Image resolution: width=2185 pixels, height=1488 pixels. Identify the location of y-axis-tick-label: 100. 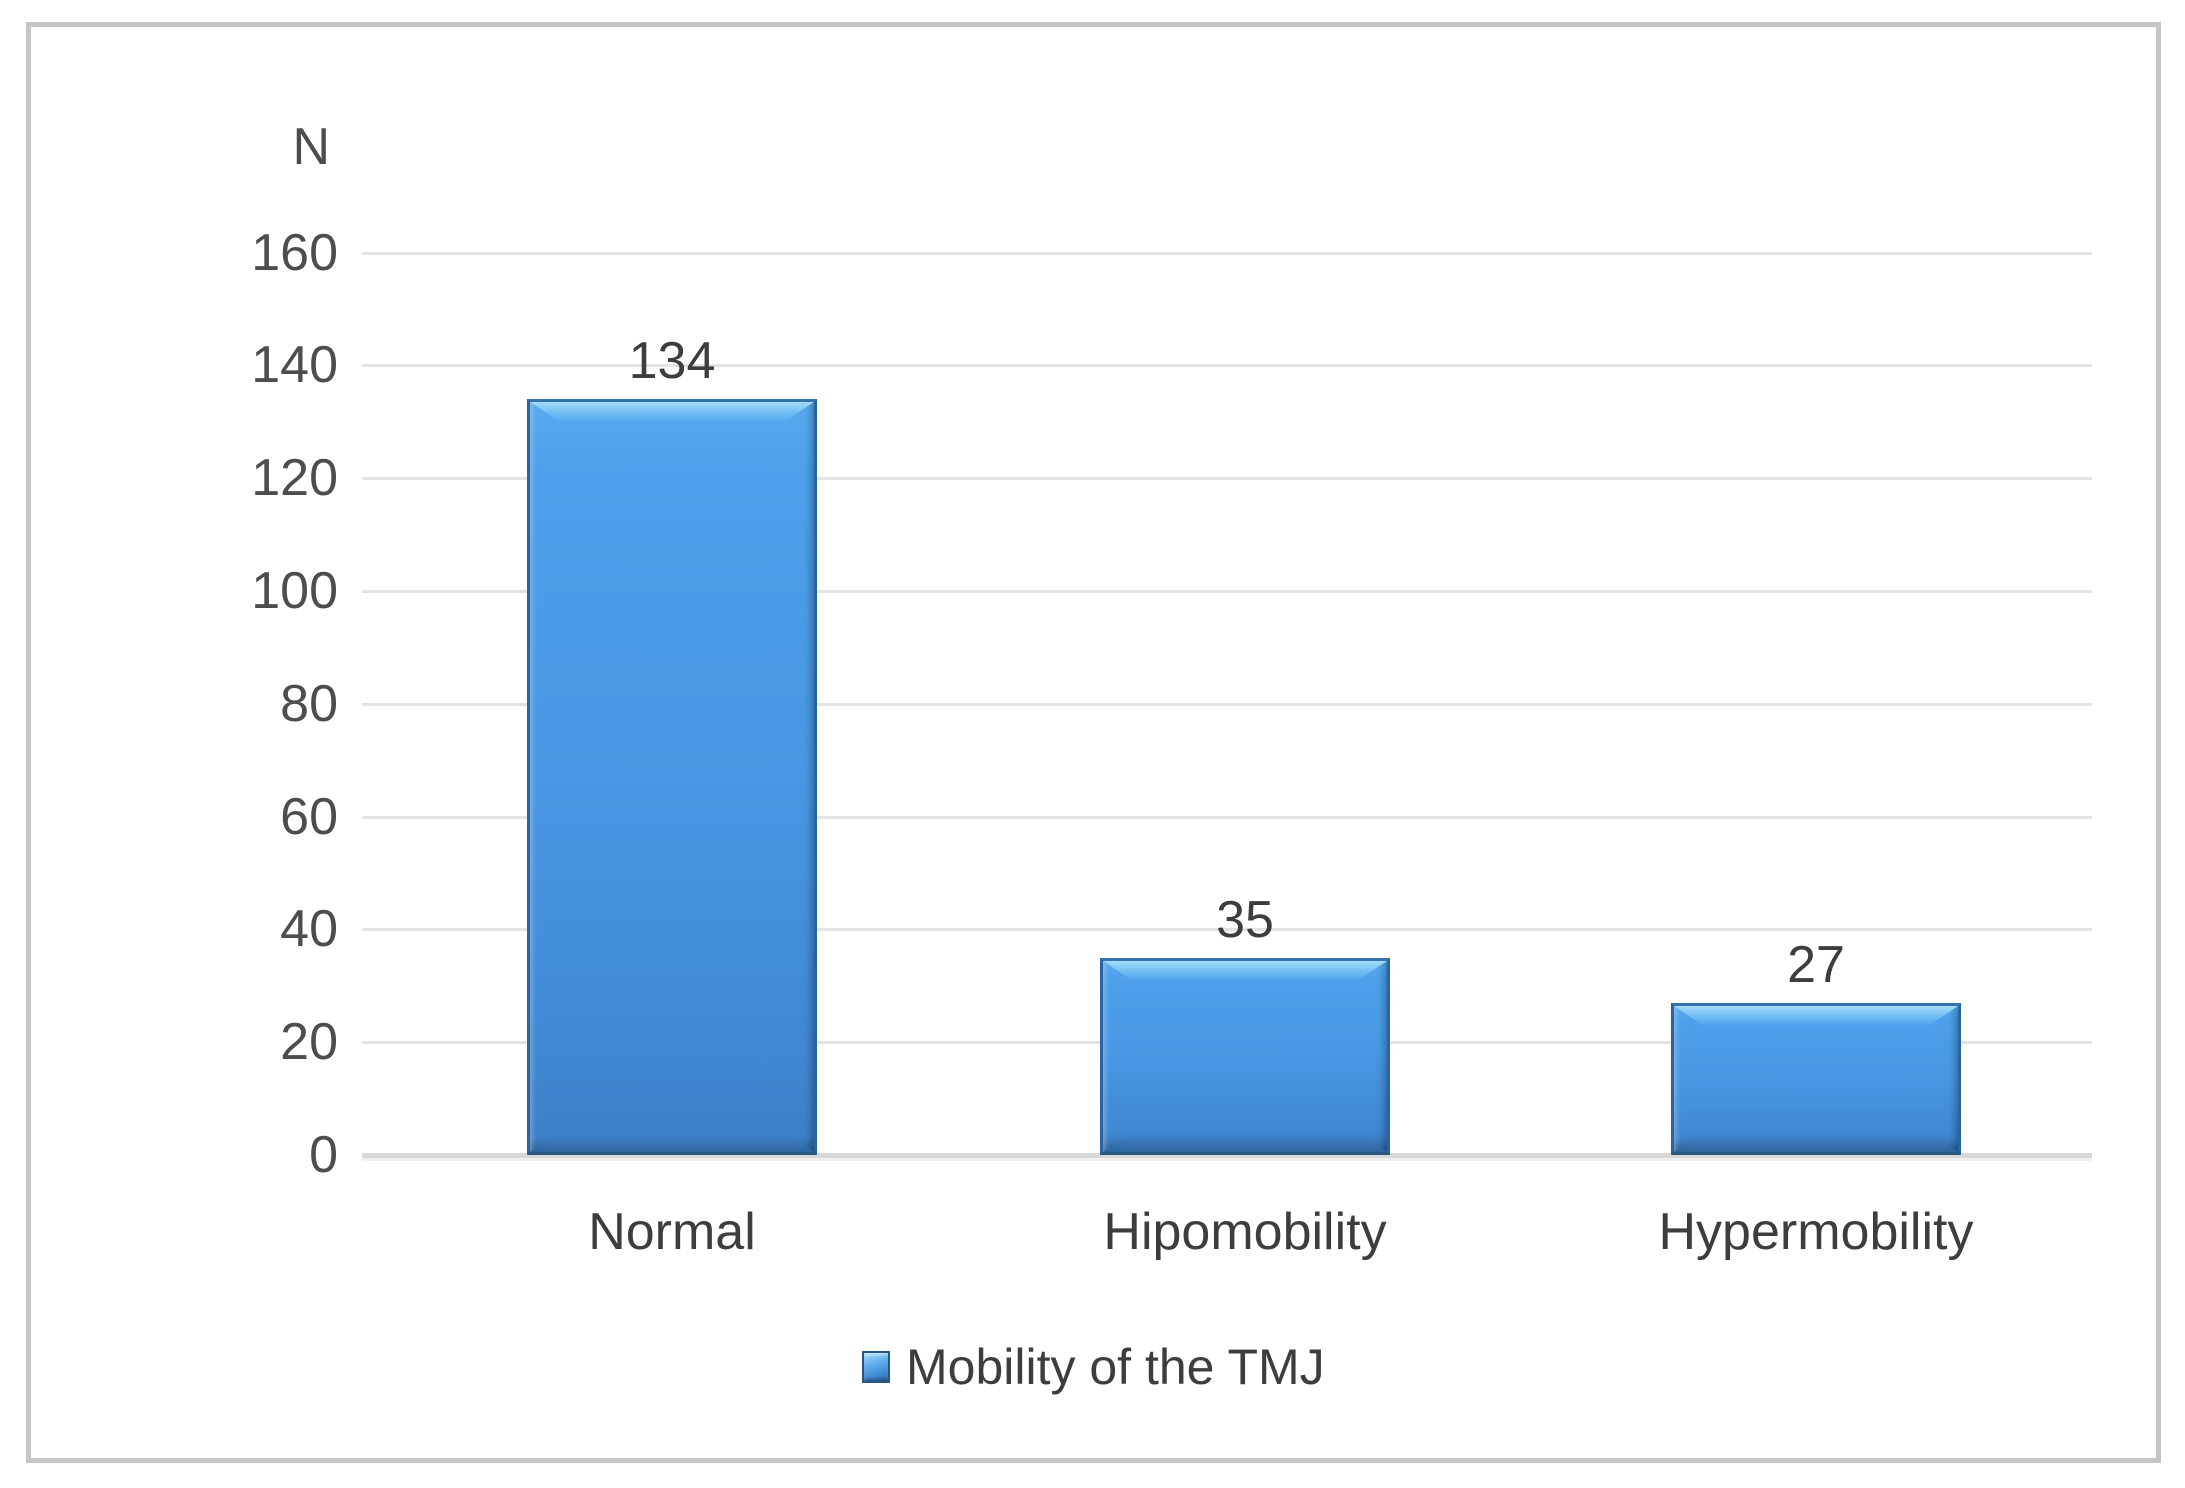
(294, 591).